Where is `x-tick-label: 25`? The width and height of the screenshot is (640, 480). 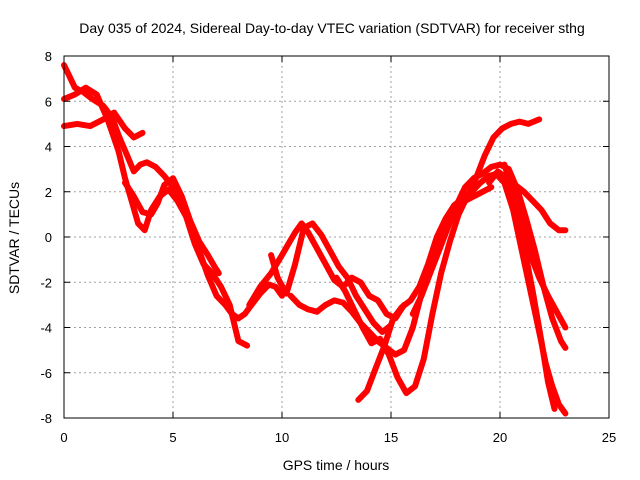
x-tick-label: 25 is located at coordinates (609, 437).